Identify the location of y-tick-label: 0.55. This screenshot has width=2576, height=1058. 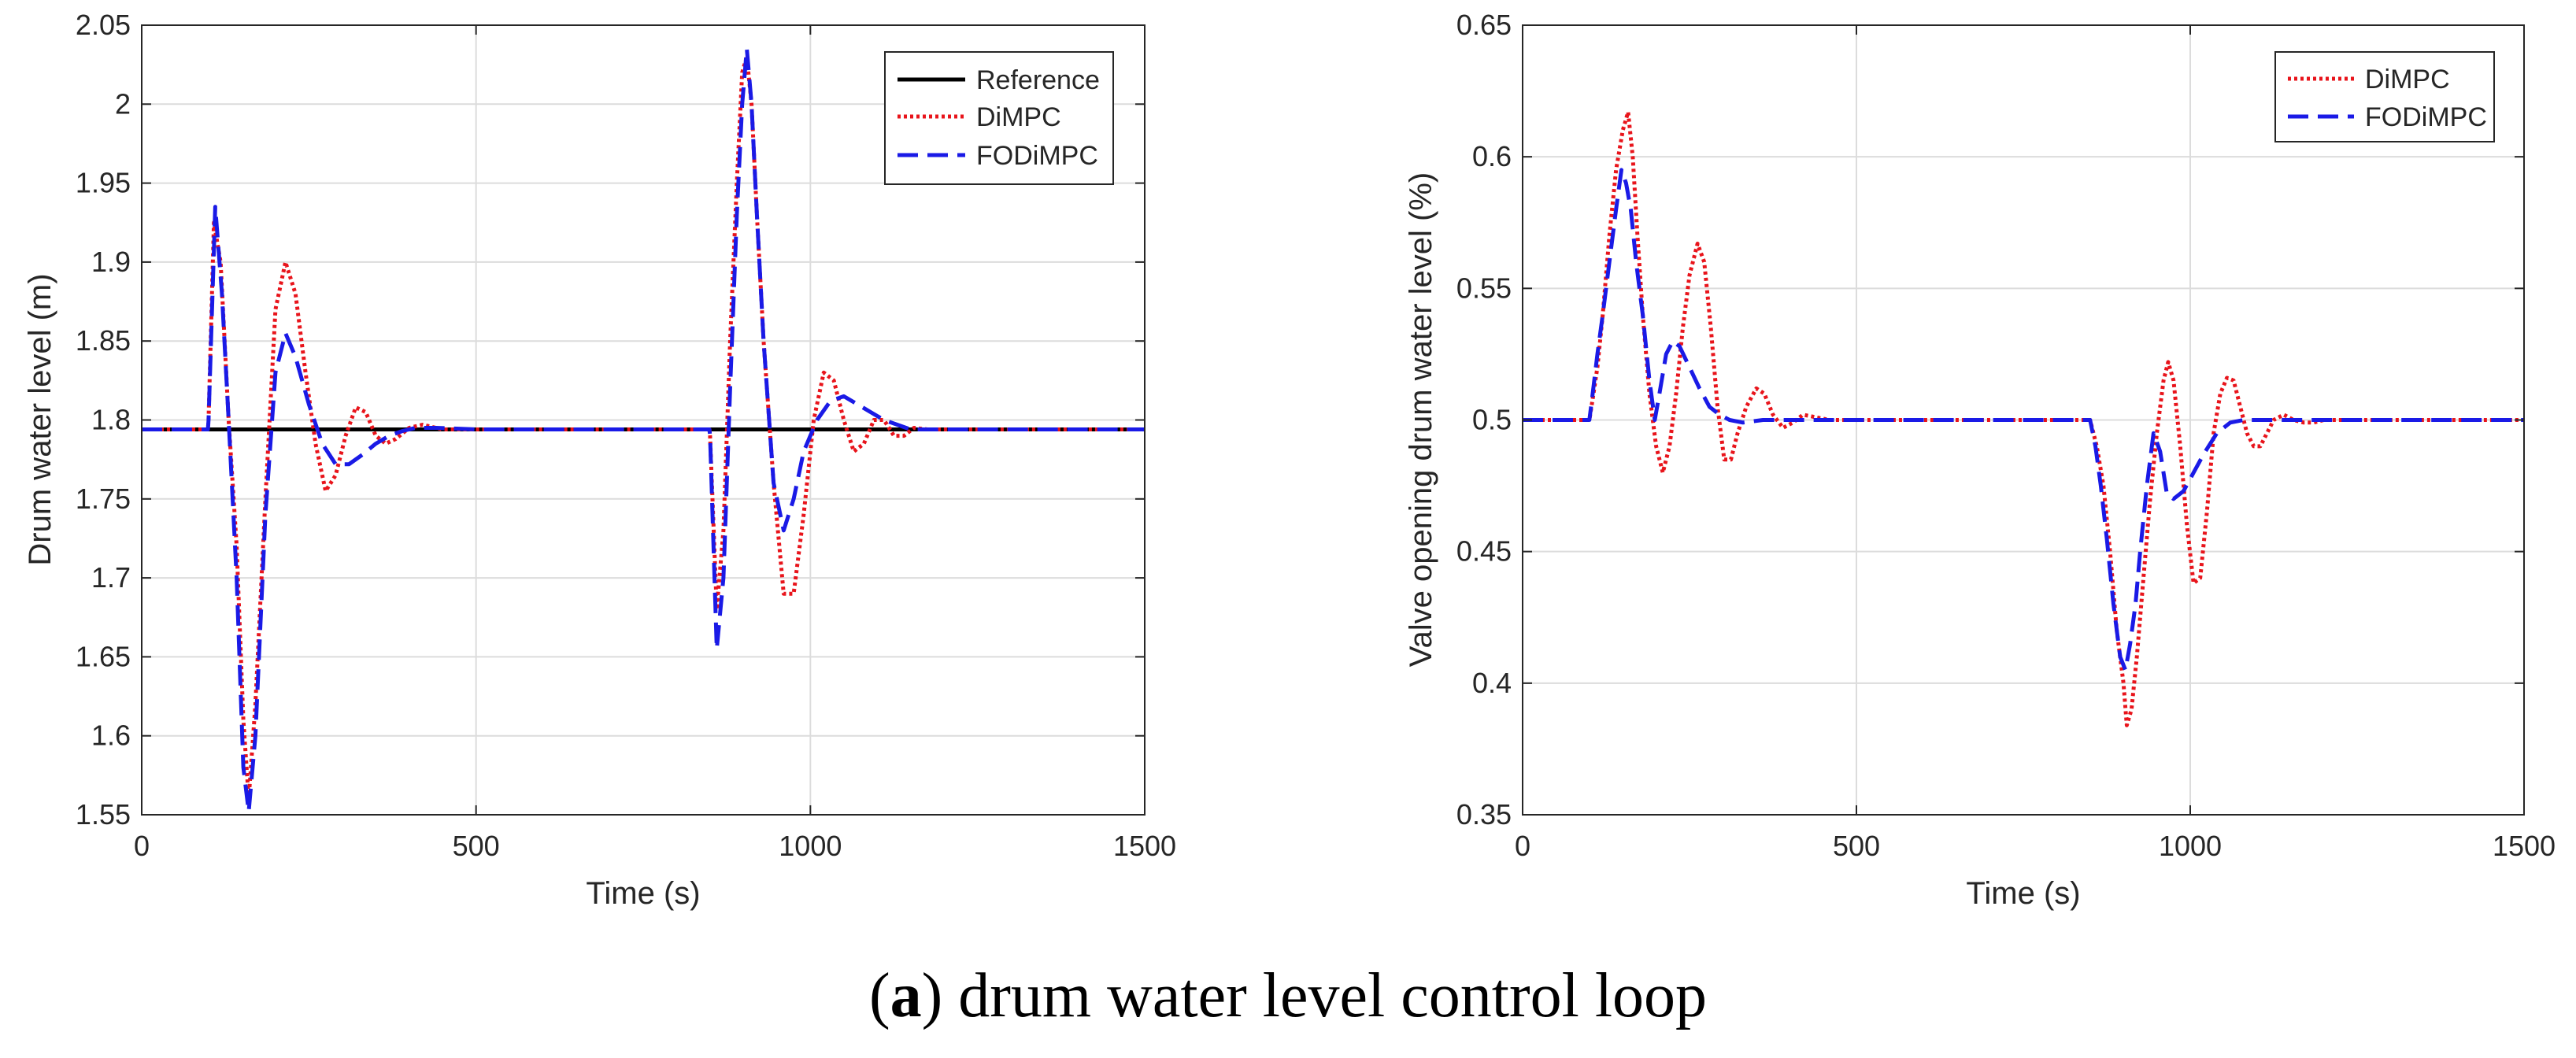
(1484, 288).